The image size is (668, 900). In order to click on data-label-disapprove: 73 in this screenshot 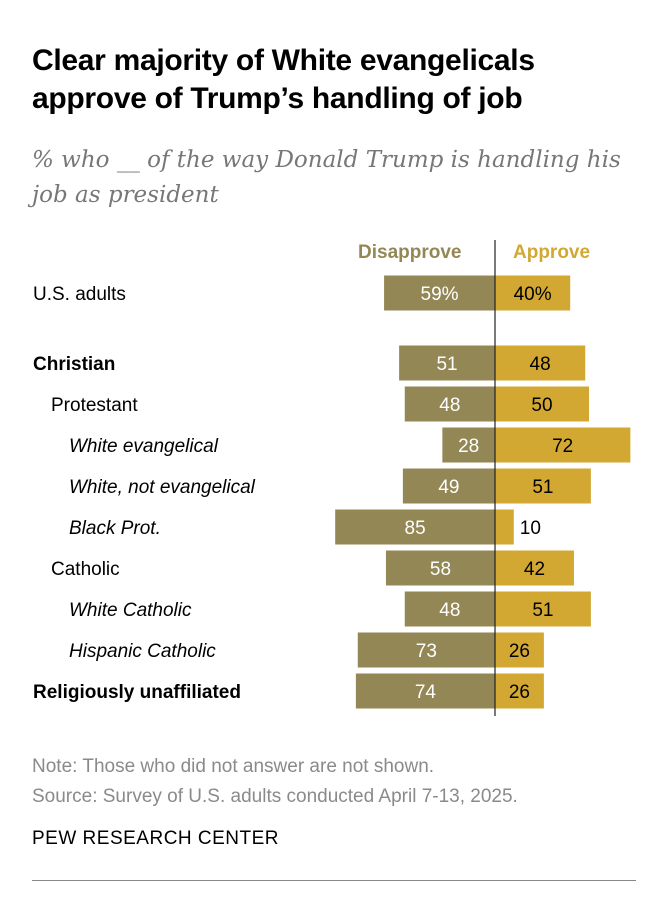, I will do `click(426, 651)`.